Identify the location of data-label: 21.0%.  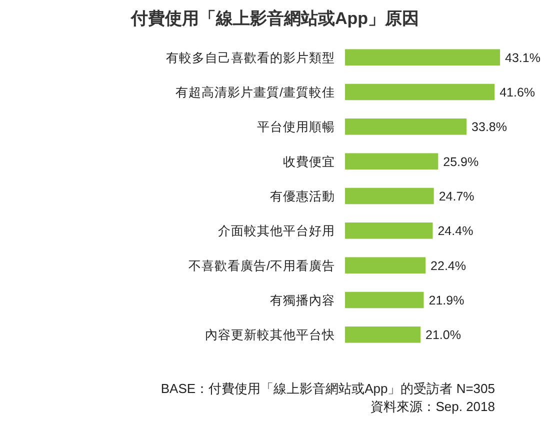
(443, 335).